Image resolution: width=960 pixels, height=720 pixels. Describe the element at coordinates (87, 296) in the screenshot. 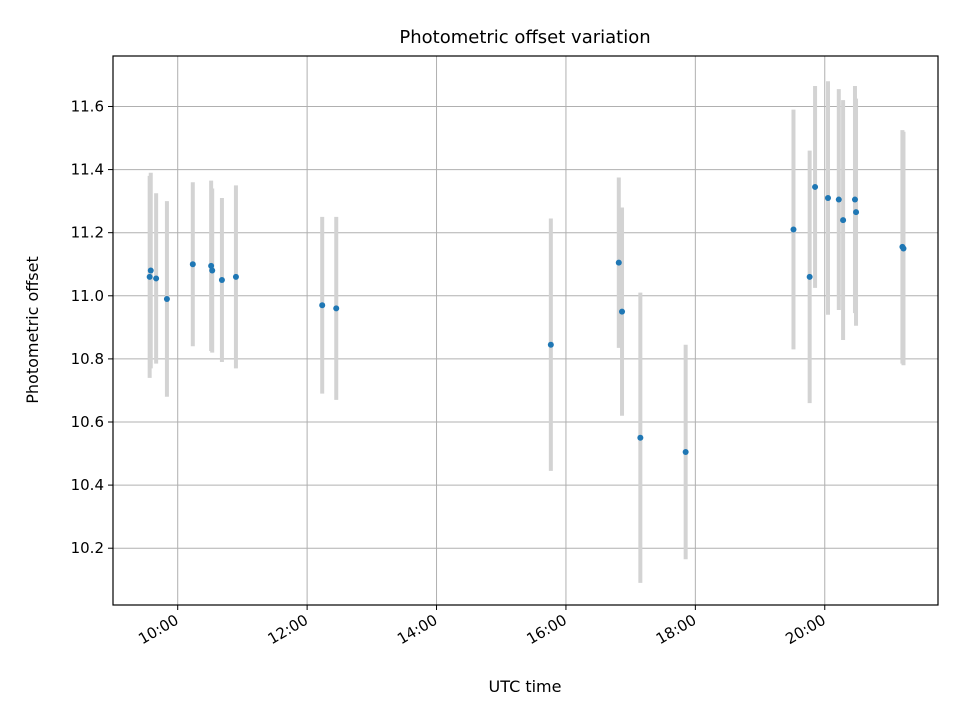

I see `y-tick-label: 11.0` at that location.